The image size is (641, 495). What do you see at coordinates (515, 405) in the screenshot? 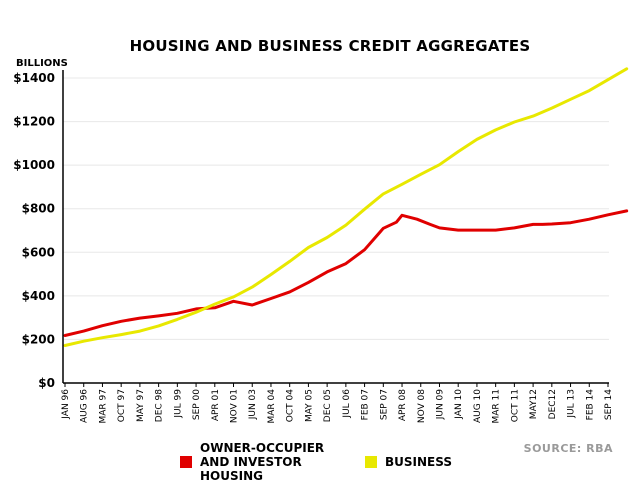
I see `x-tick-label: OCT 11` at bounding box center [515, 405].